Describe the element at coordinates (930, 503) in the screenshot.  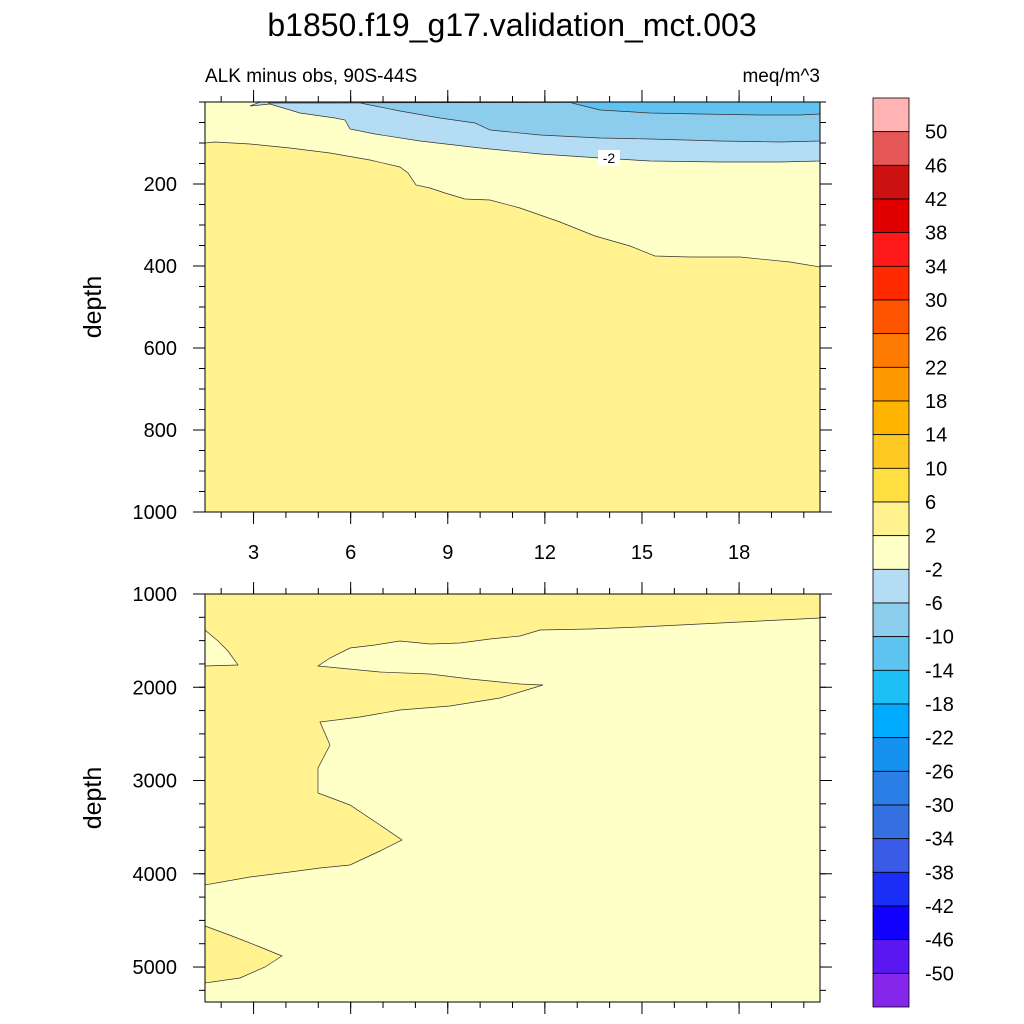
I see `colorbar-label: 6` at that location.